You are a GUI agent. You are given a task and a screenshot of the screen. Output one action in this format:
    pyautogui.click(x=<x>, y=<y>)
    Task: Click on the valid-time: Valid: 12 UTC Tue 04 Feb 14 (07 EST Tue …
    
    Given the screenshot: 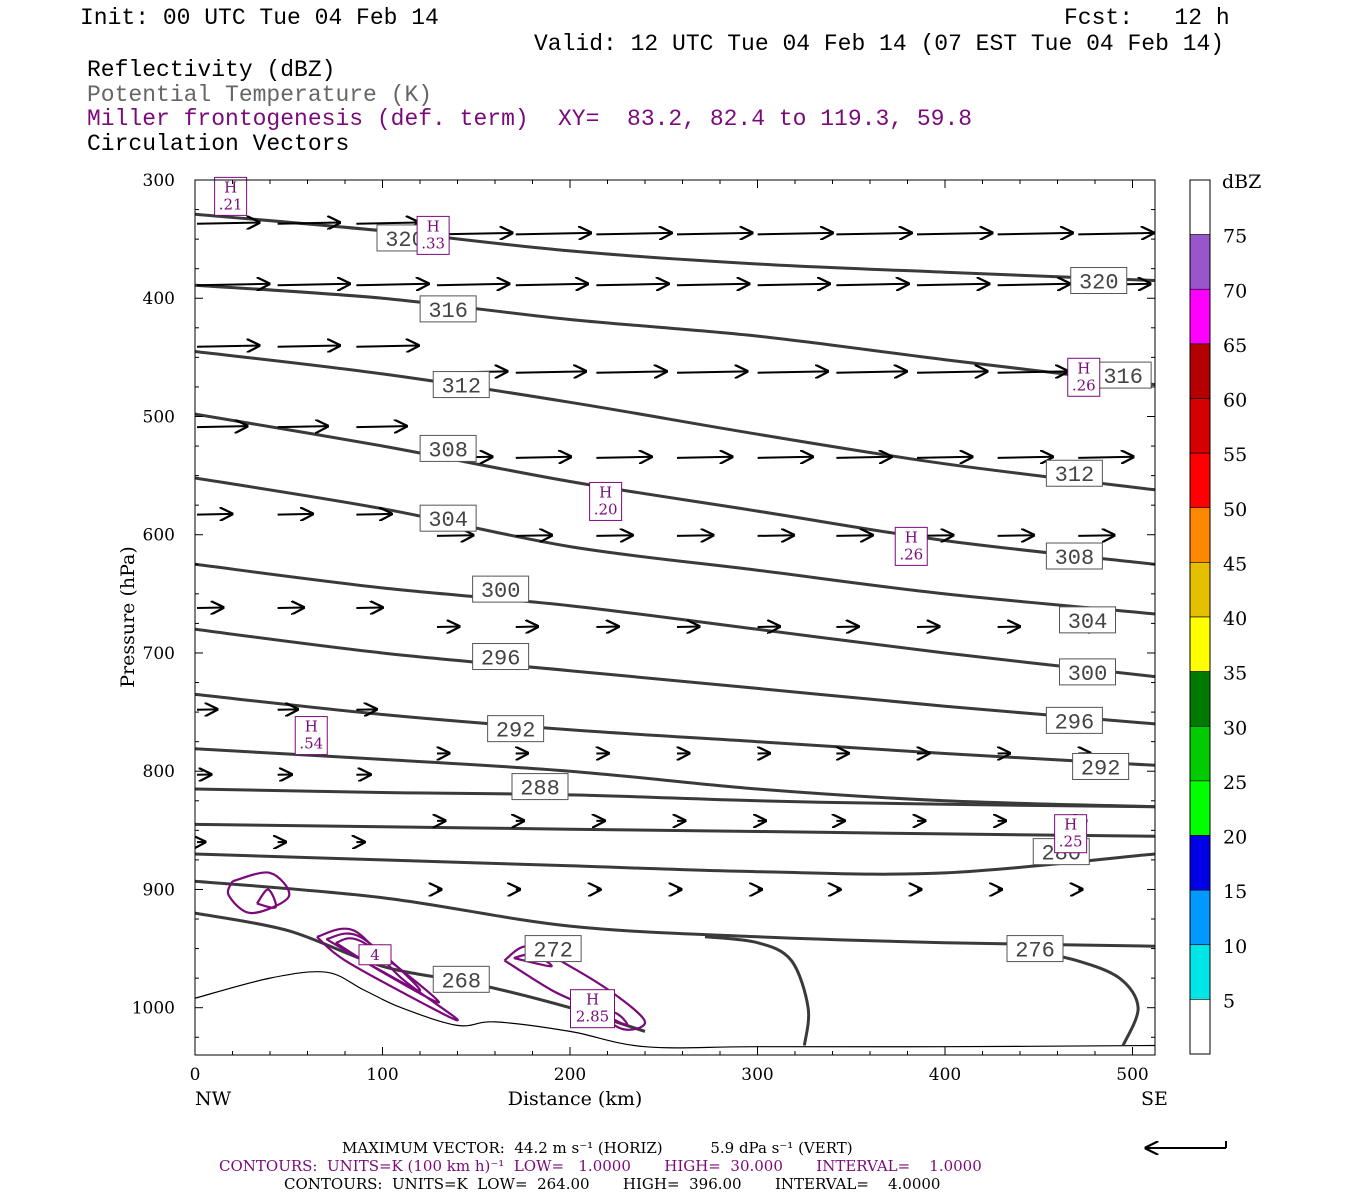 What is the action you would take?
    pyautogui.click(x=879, y=44)
    